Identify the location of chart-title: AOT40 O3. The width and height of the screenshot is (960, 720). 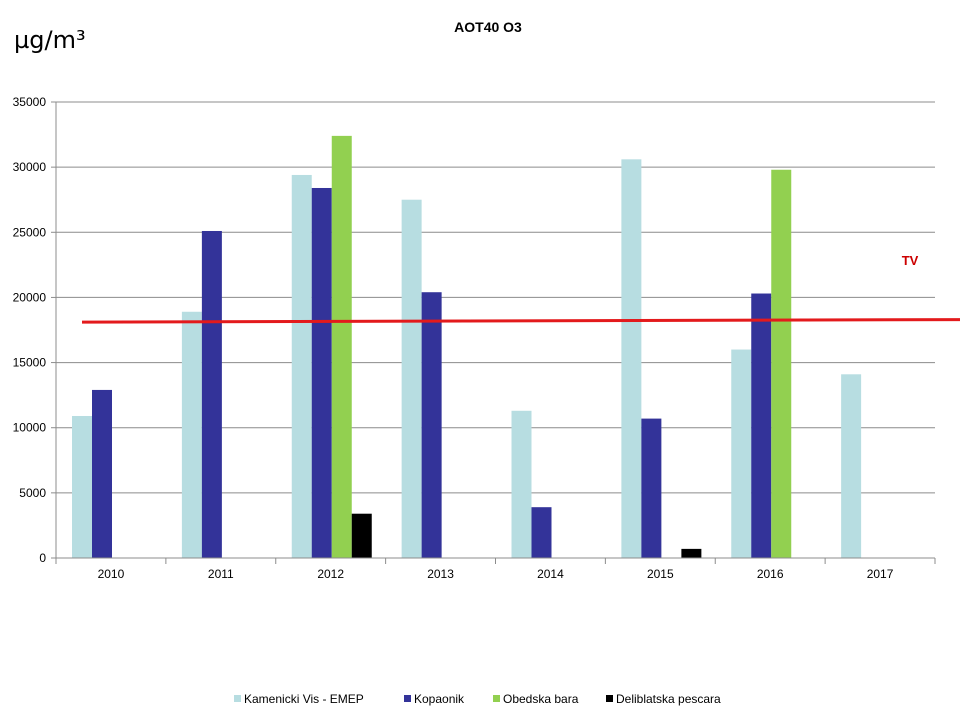
(488, 27).